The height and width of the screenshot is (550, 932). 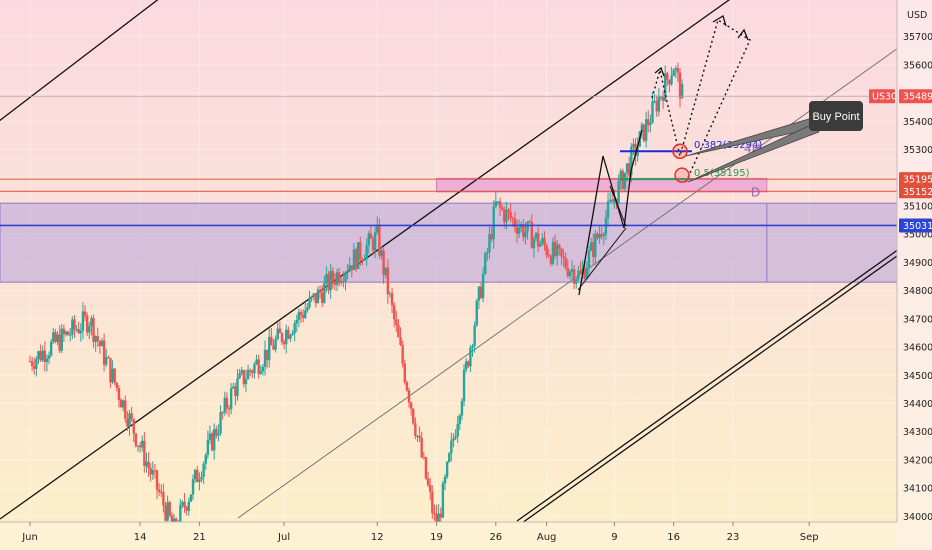 What do you see at coordinates (917, 122) in the screenshot?
I see `price-tick-label: 35400` at bounding box center [917, 122].